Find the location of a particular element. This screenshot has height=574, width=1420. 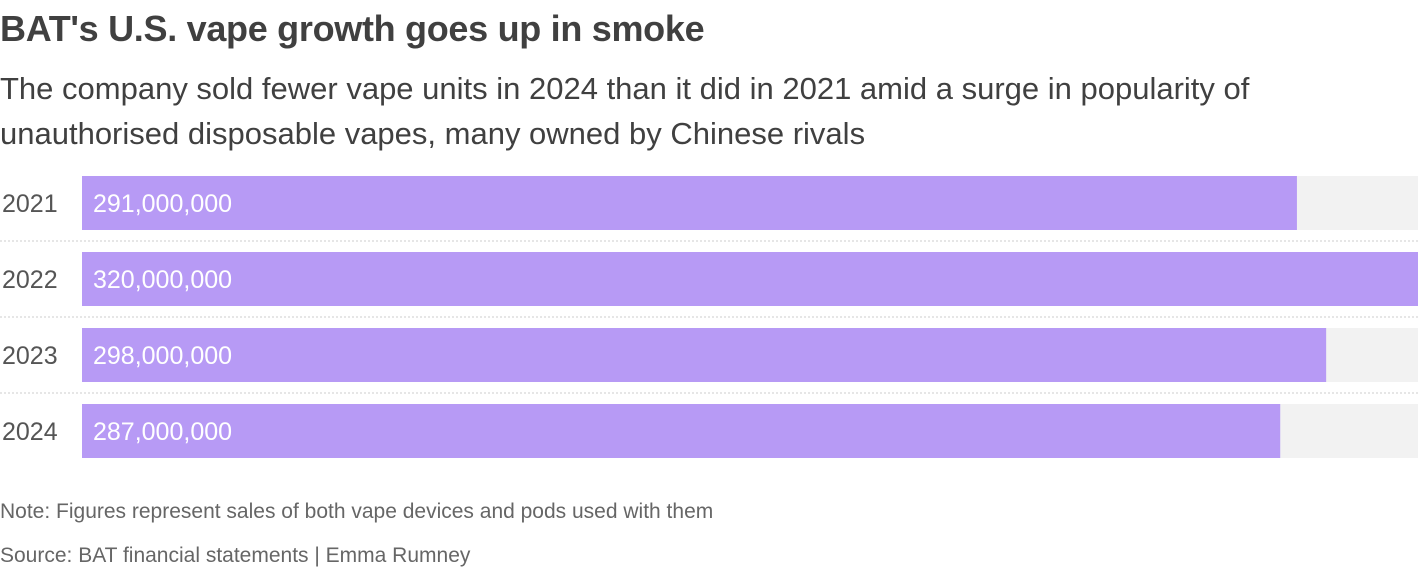

category-label: 2023 is located at coordinates (30, 356).